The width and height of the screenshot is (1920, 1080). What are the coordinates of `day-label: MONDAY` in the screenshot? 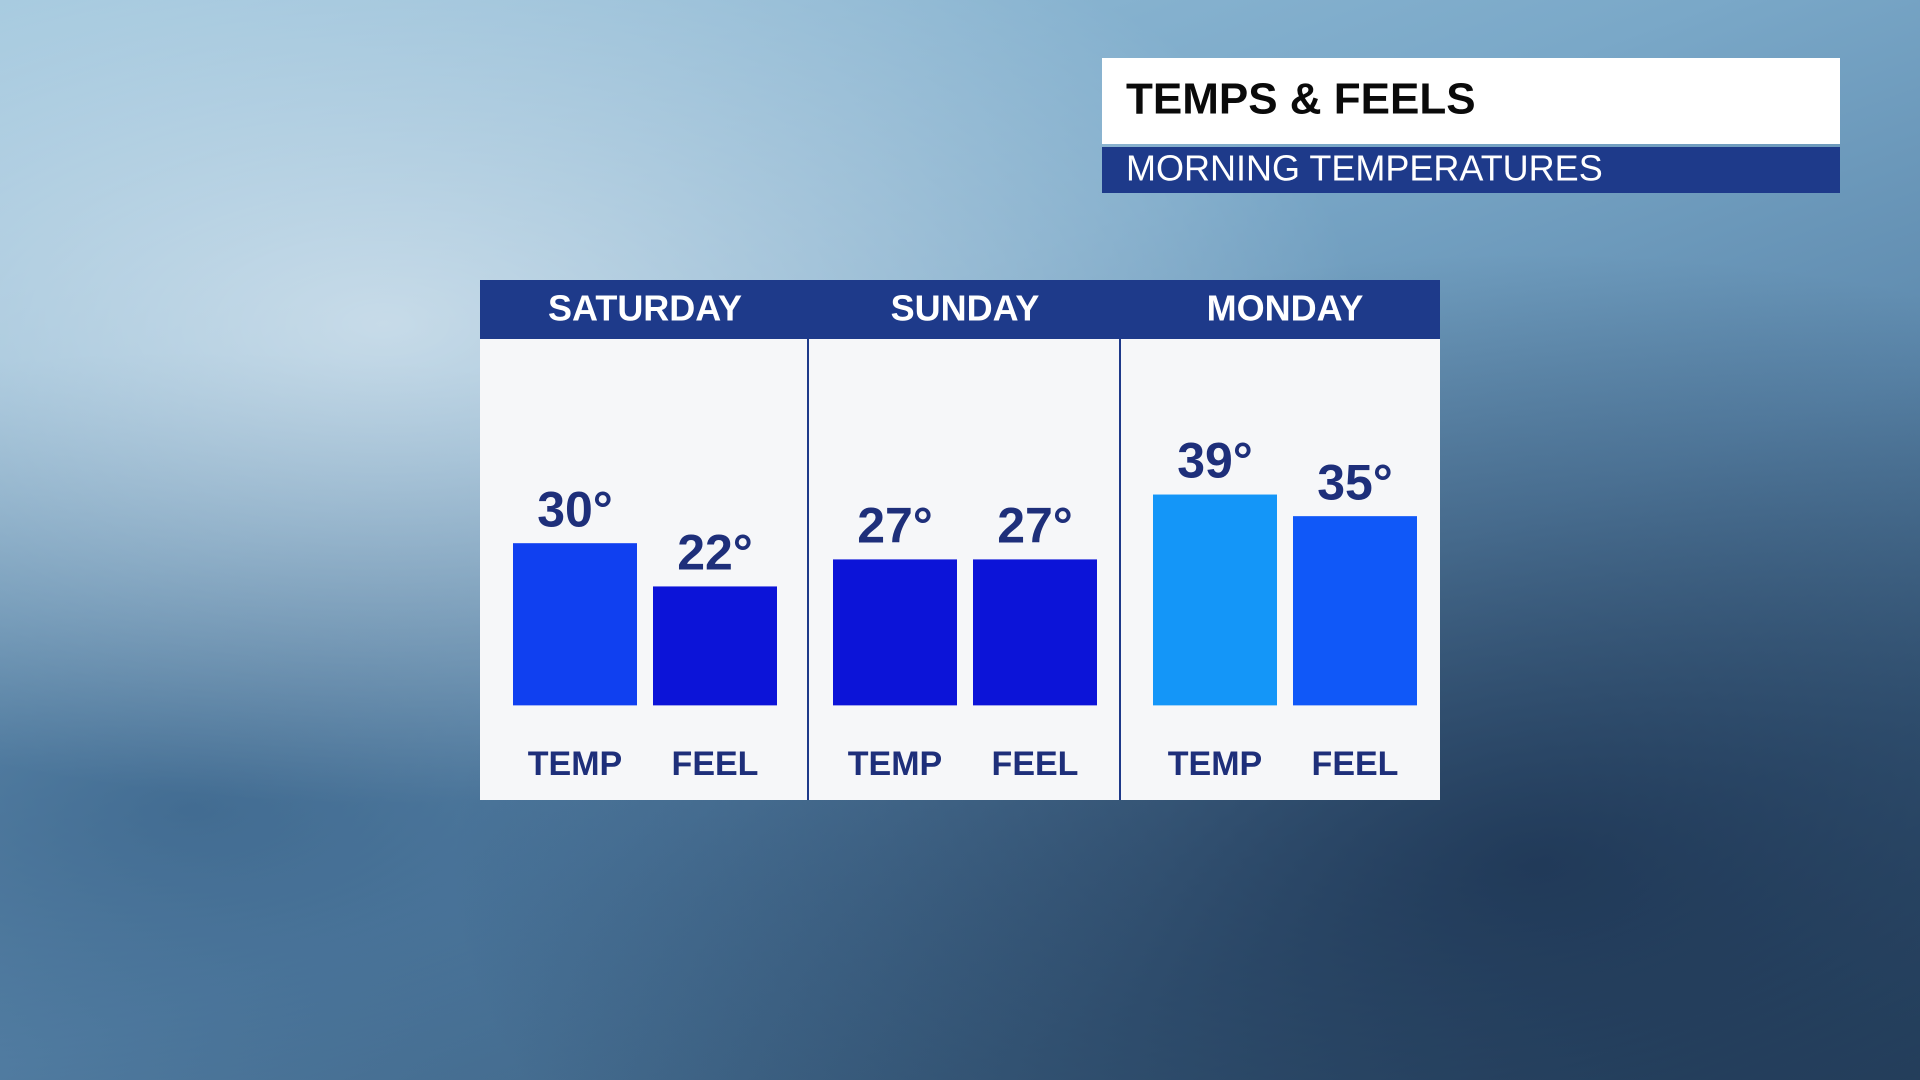 It's located at (1285, 308).